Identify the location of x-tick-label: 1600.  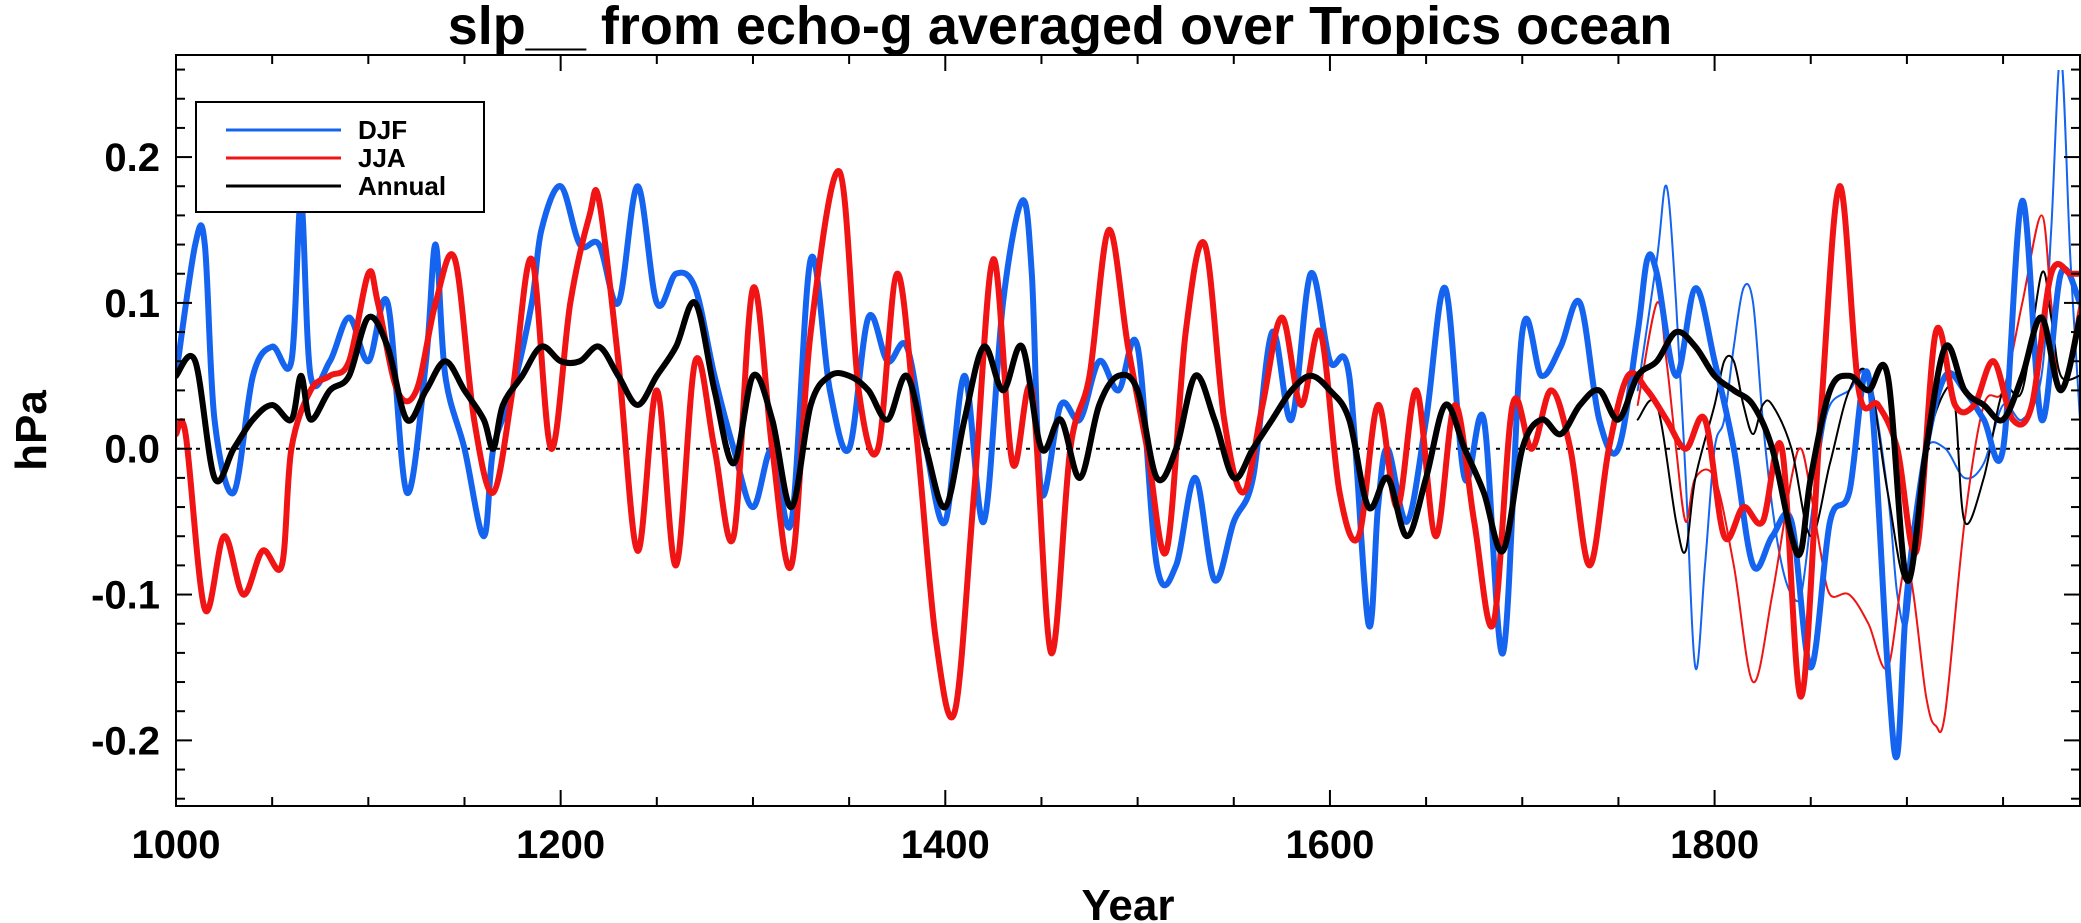
(1329, 845).